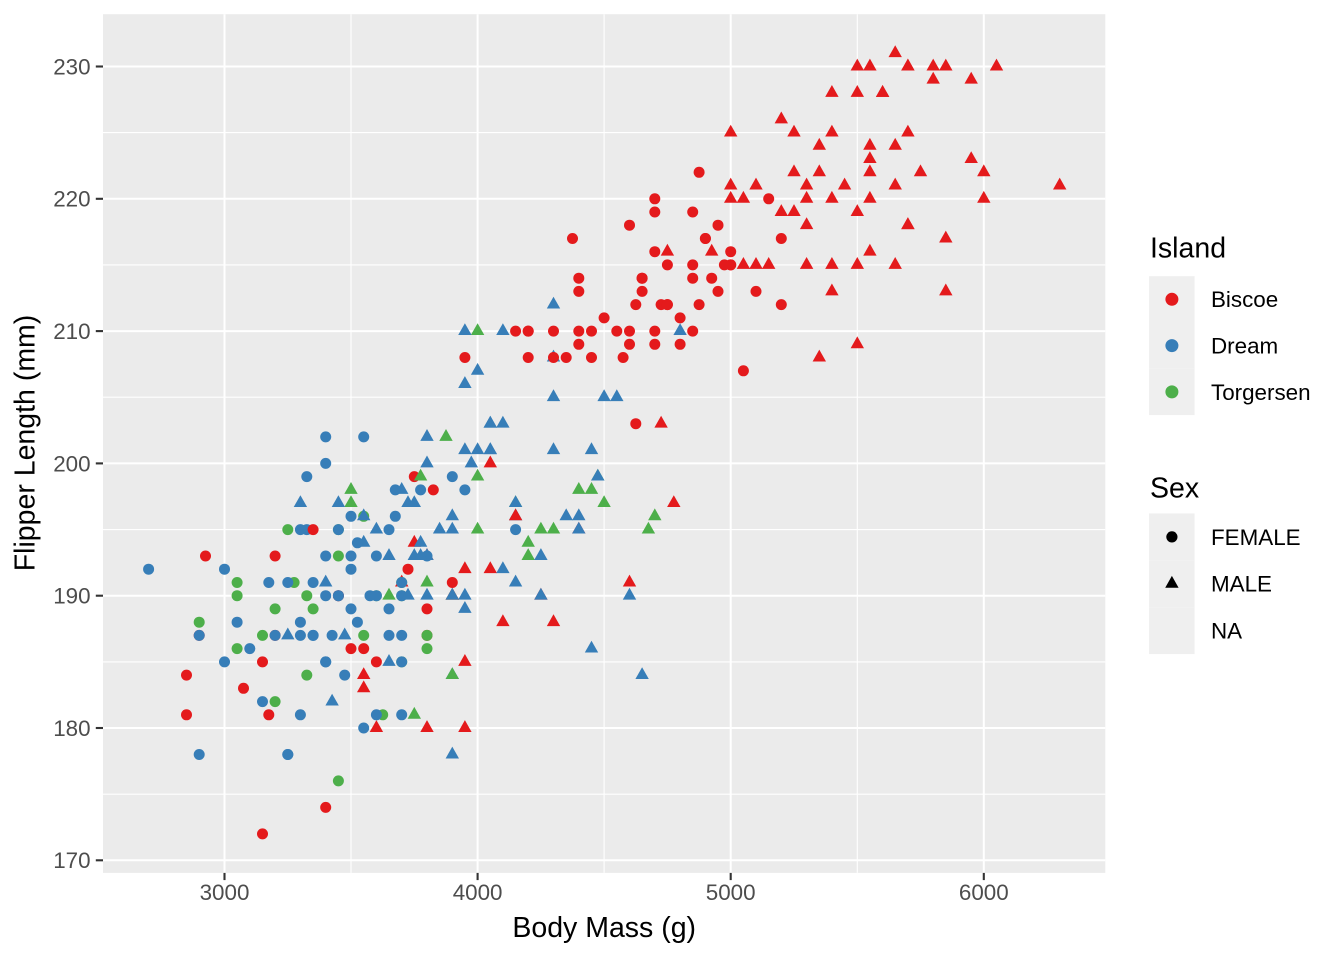 The height and width of the screenshot is (960, 1344). Describe the element at coordinates (71, 728) in the screenshot. I see `svg-text: 180` at that location.